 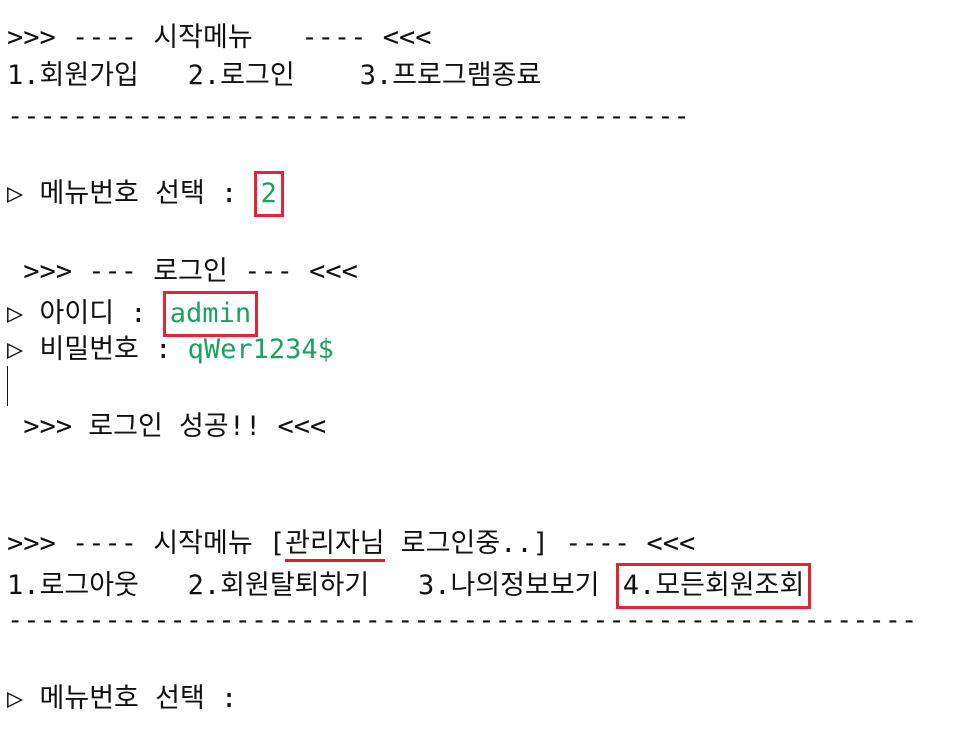 I want to click on admin-menu-options: 1.로그아웃 2.회원탈퇴하기 3.나의정보보기 4.모든회원조회, so click(x=409, y=586).